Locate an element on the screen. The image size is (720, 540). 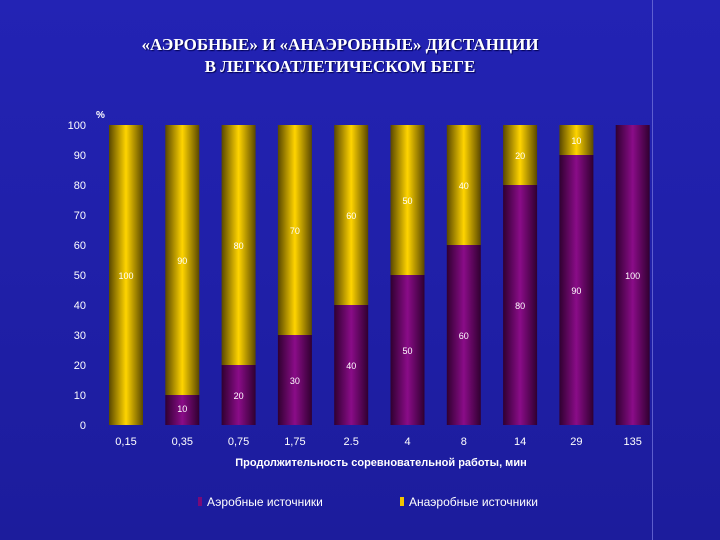
y-tick-label: 70 is located at coordinates (80, 216).